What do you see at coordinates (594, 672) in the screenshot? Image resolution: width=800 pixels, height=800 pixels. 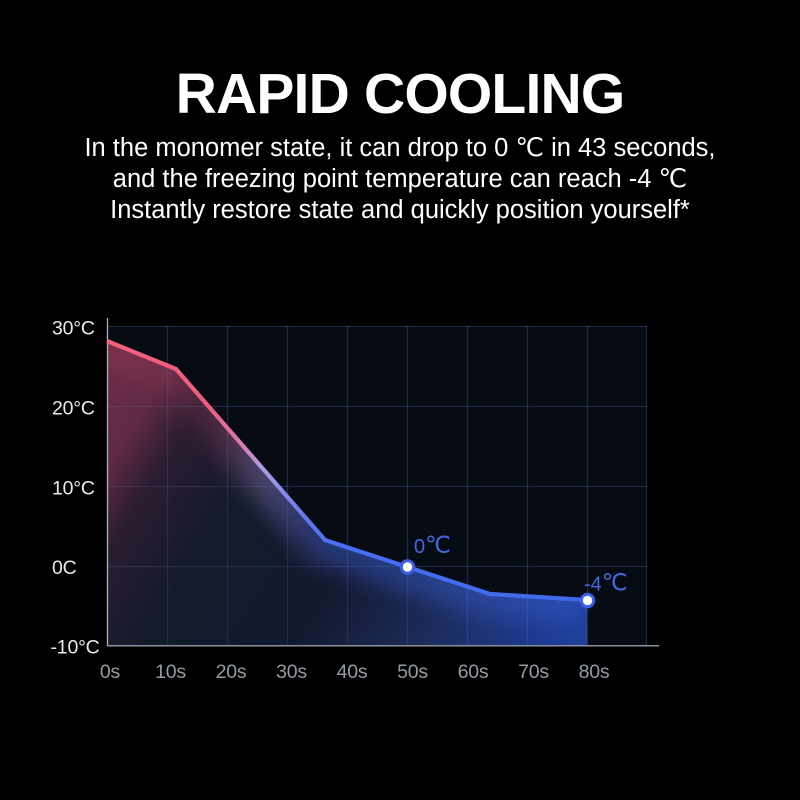 I see `svg-text: 80s` at bounding box center [594, 672].